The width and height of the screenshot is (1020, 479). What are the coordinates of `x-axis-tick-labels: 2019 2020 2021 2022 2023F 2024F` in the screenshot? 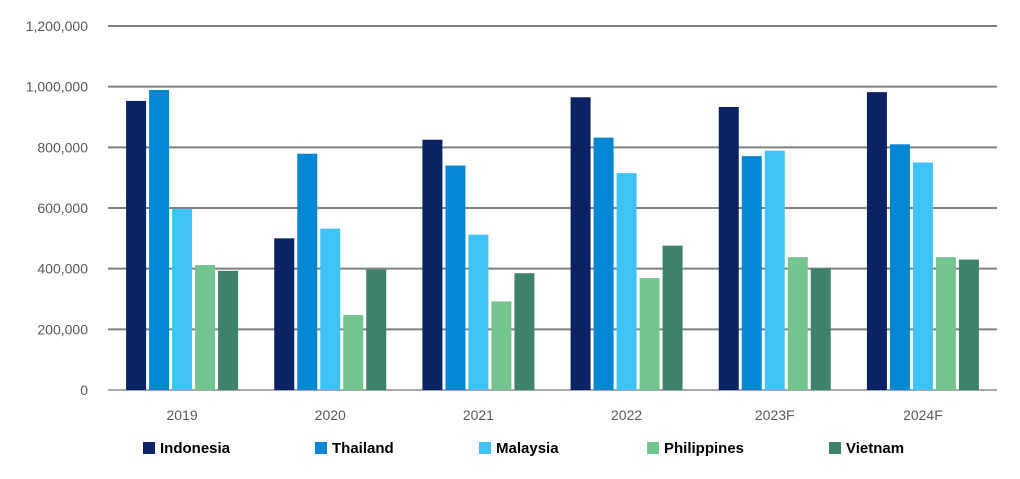 It's located at (555, 415).